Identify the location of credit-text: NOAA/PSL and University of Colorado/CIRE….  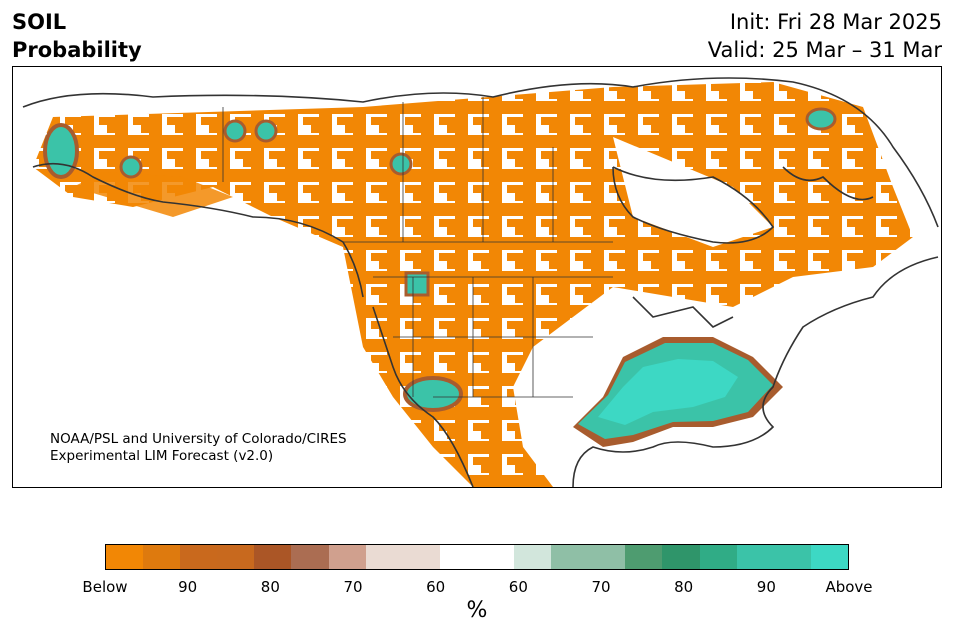
(198, 448).